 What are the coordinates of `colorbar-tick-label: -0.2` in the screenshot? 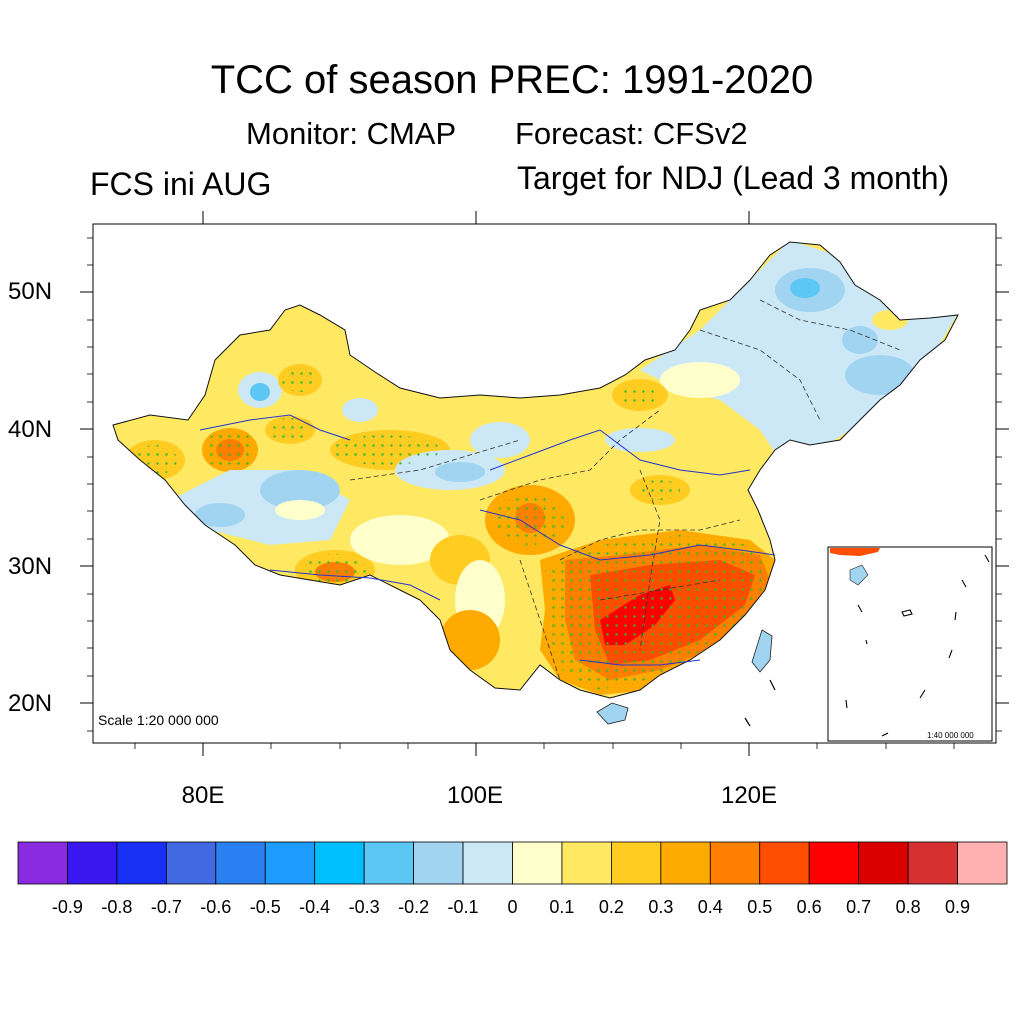 It's located at (414, 907).